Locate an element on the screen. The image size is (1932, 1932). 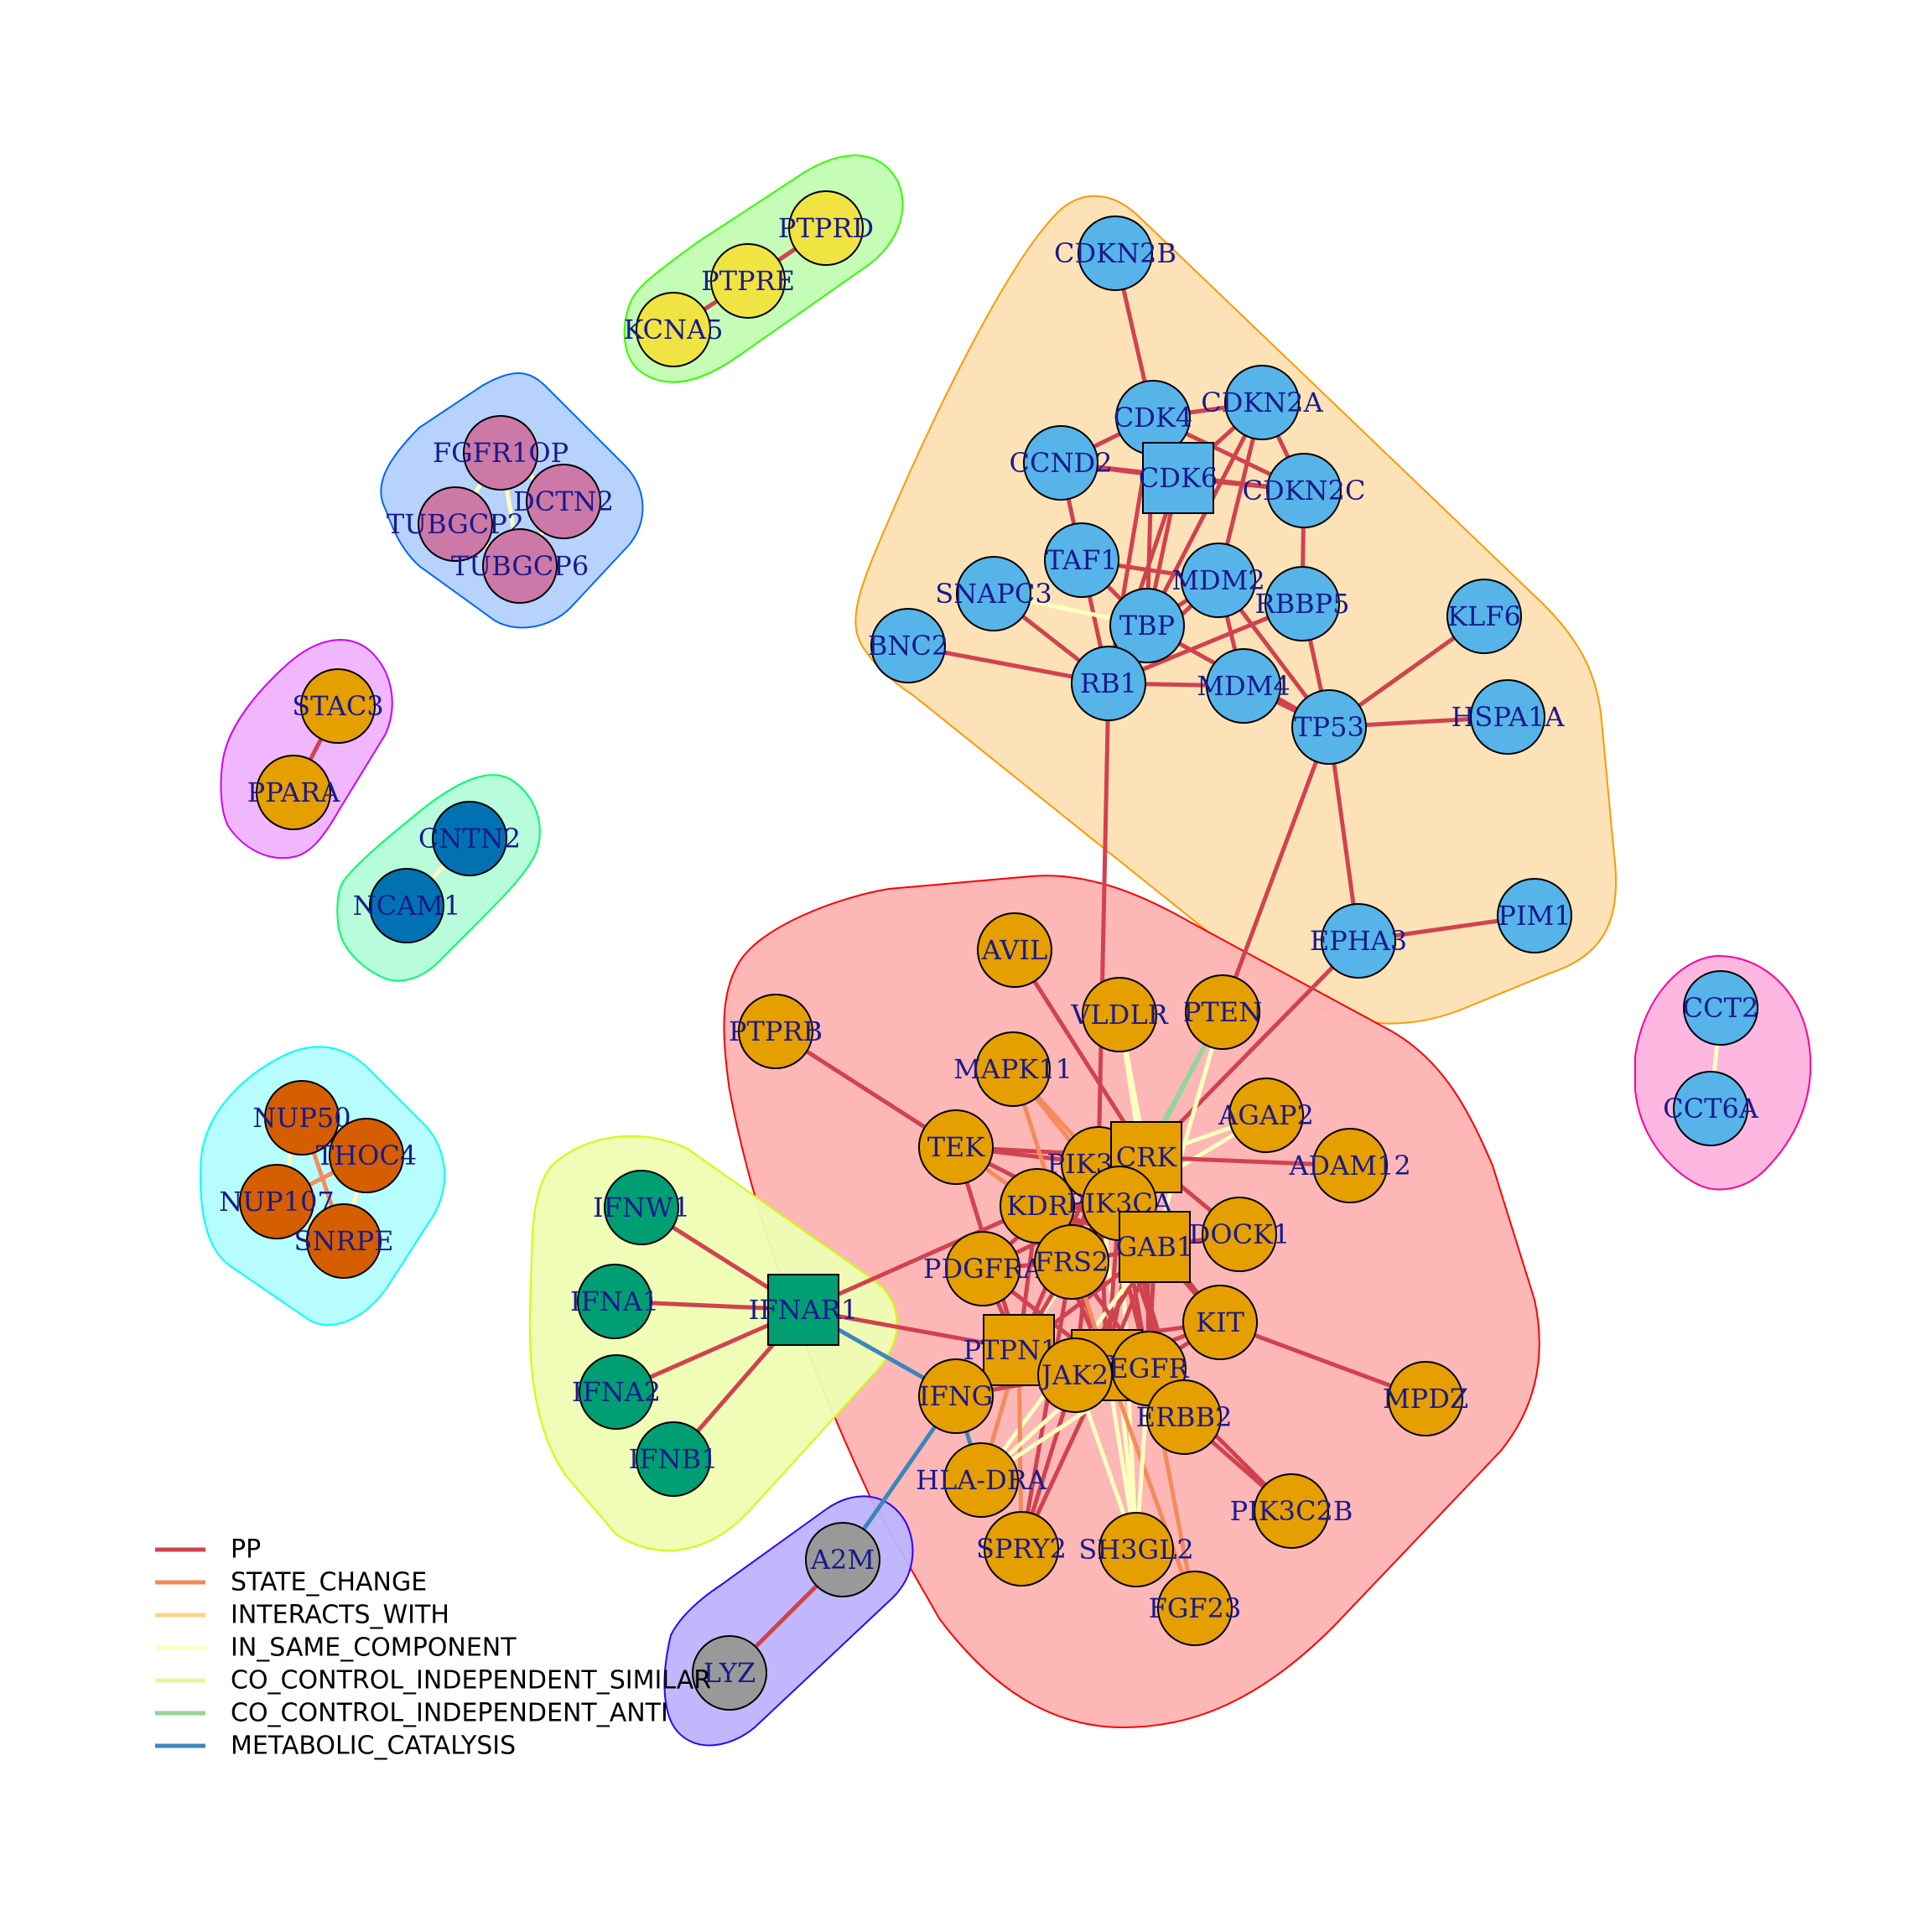
node-pdgfra: PDGFRA is located at coordinates (983, 1268).